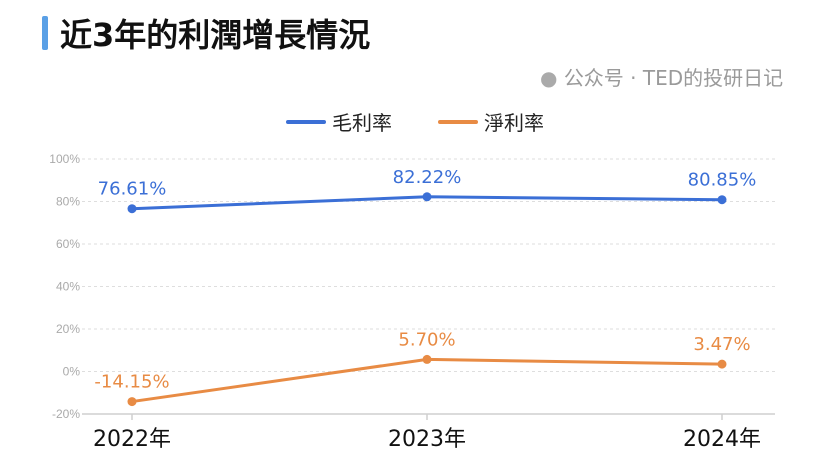  Describe the element at coordinates (68, 244) in the screenshot. I see `y-tick-label: 60%` at that location.